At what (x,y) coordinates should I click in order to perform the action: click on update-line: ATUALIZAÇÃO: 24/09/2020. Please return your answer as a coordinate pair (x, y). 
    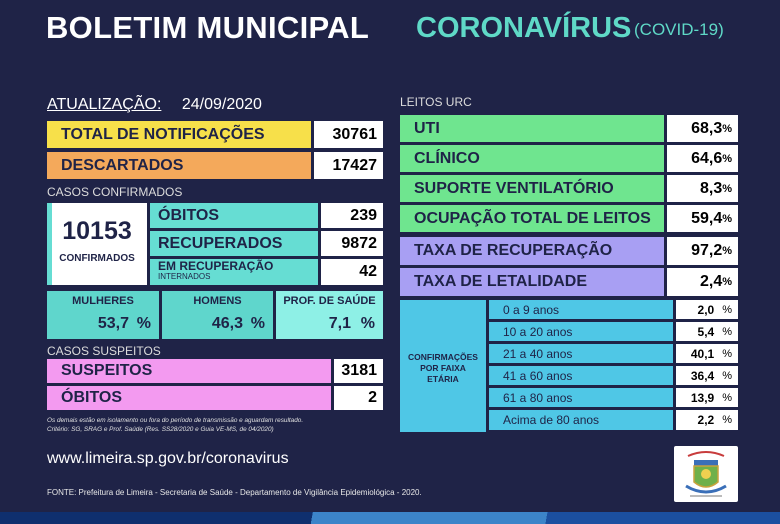
    Looking at the image, I should click on (154, 105).